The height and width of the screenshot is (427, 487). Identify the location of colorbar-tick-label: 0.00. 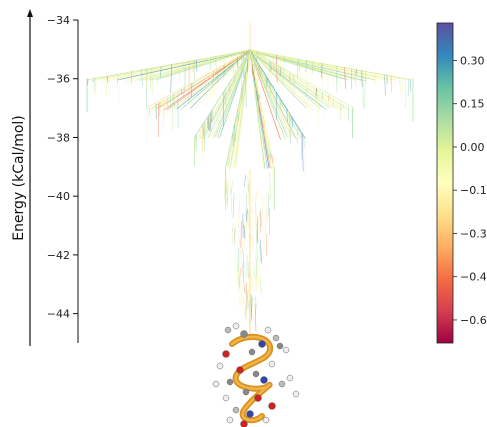
(472, 147).